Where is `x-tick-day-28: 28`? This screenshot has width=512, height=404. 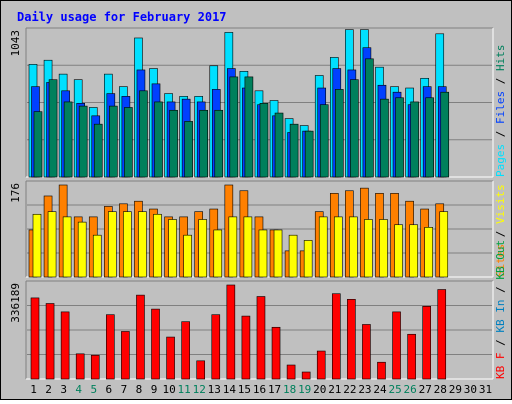 x-tick-day-28: 28 is located at coordinates (440, 389).